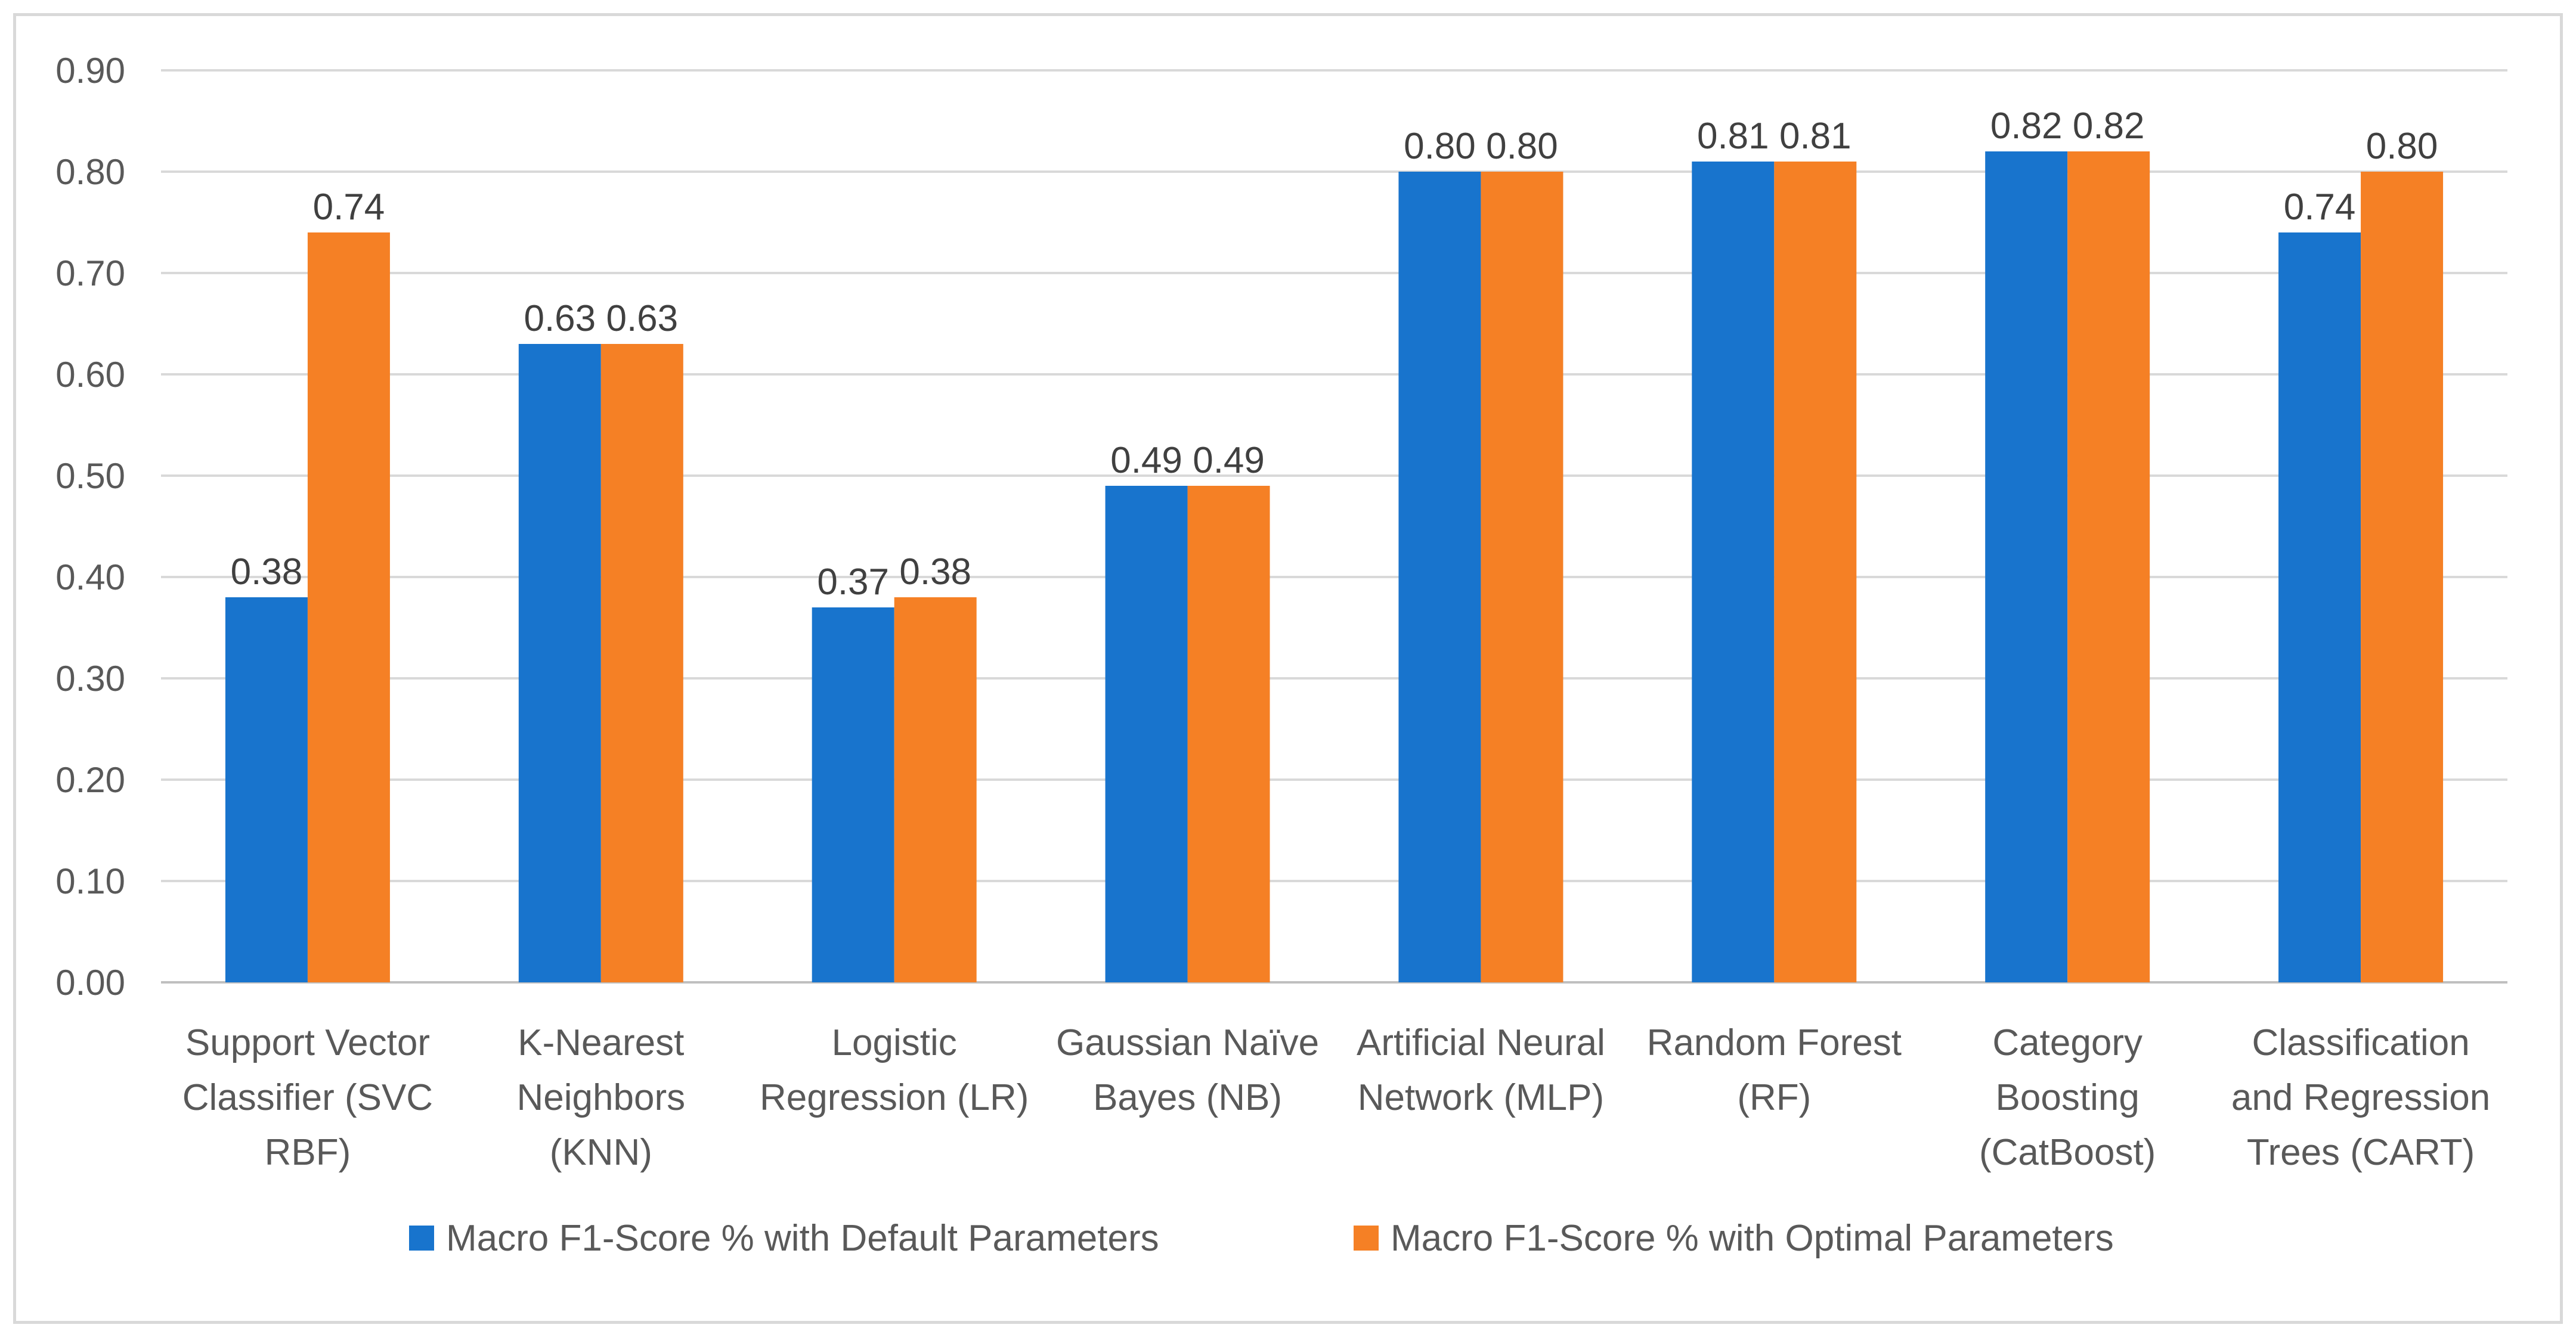 This screenshot has height=1337, width=2576. What do you see at coordinates (895, 1042) in the screenshot?
I see `x-category-label-line: Logistic` at bounding box center [895, 1042].